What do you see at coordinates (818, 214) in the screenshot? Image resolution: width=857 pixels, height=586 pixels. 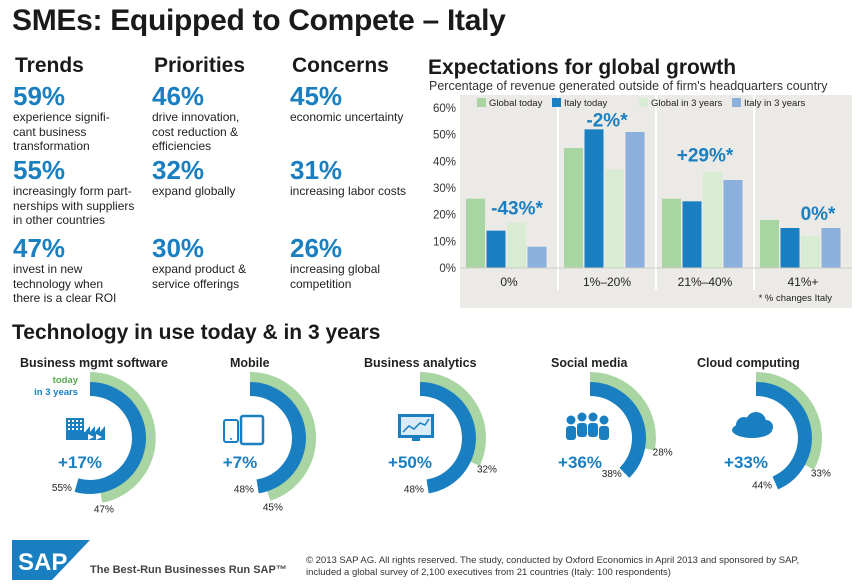 I see `change-annotation: 0%*` at bounding box center [818, 214].